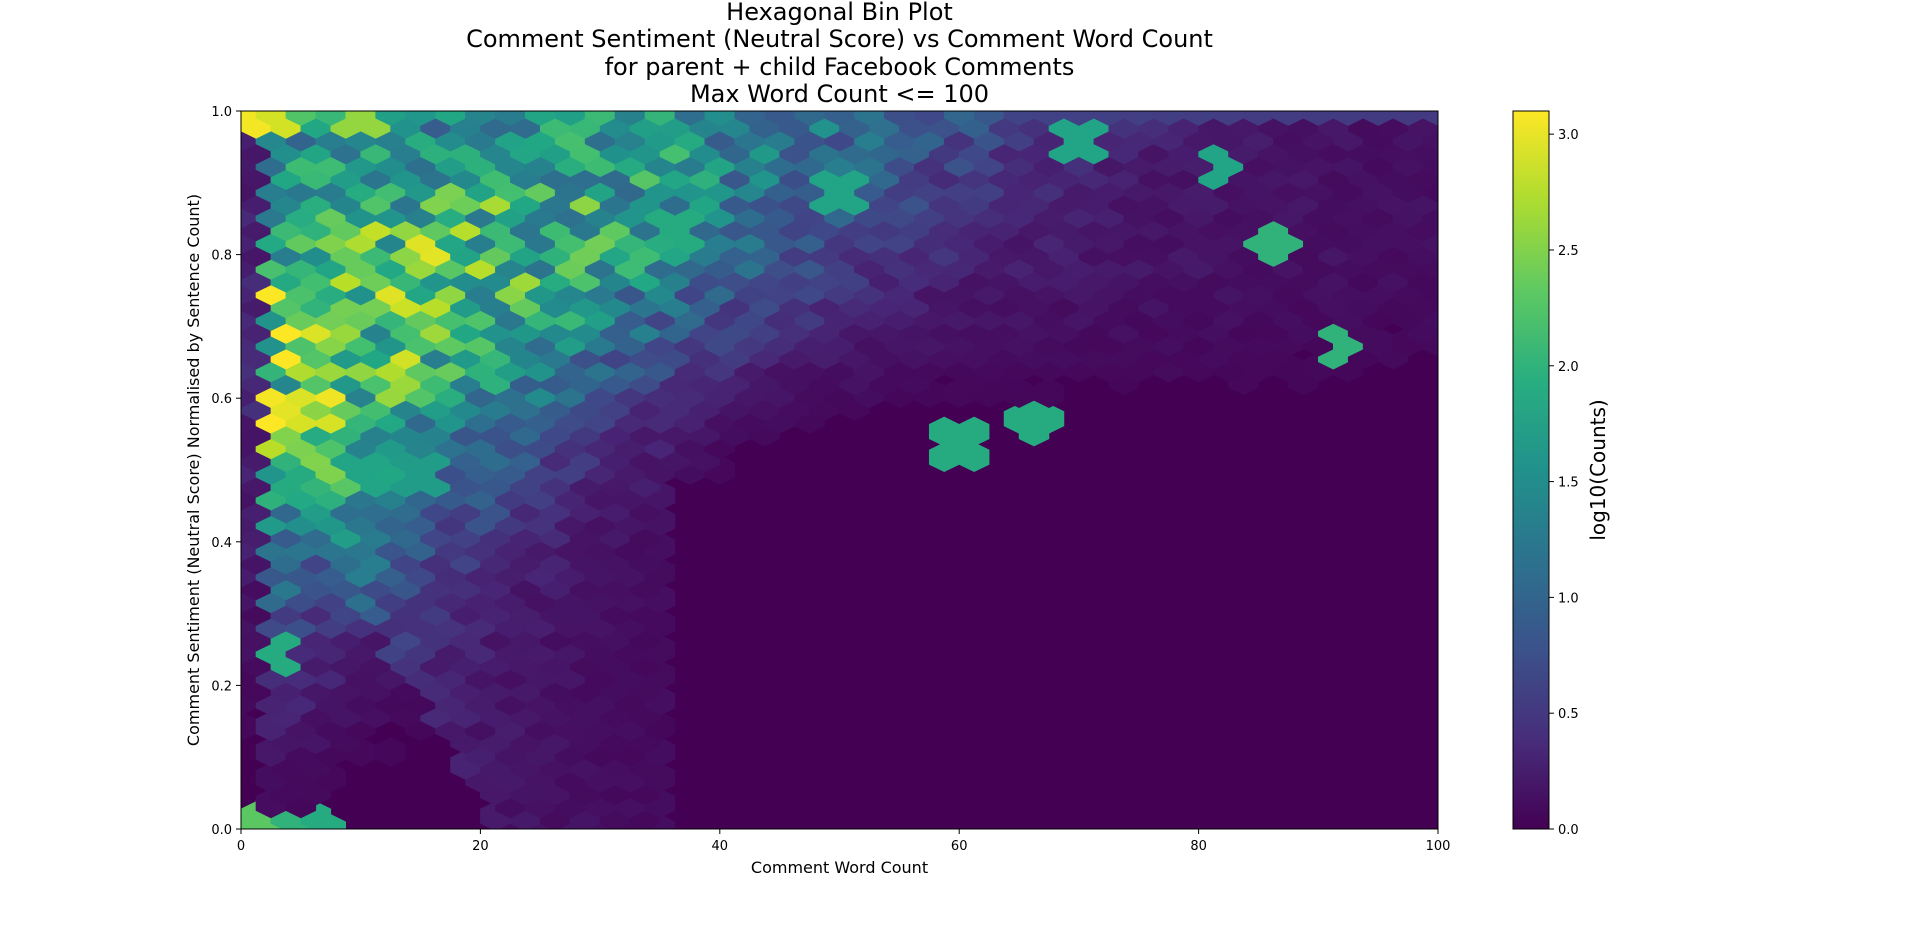 This screenshot has height=927, width=1920. Describe the element at coordinates (1568, 251) in the screenshot. I see `colorbar-tick-label: 2.5` at that location.